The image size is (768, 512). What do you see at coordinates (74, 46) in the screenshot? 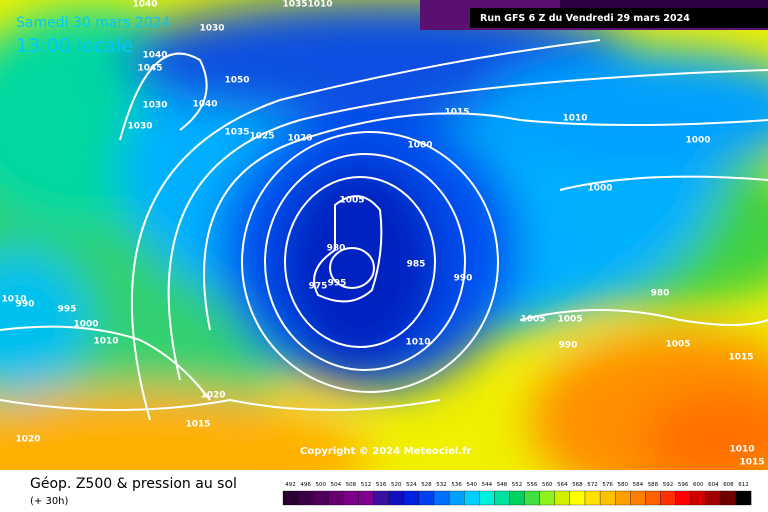
I see `forecast-time: 13:00 locale` at bounding box center [74, 46].